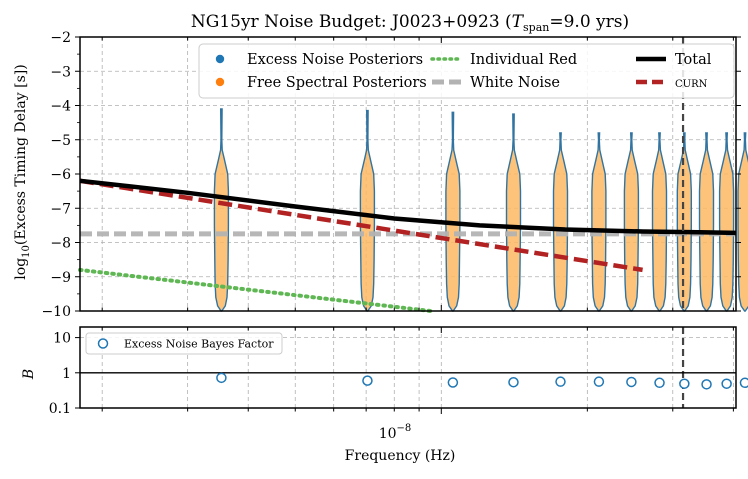  I want to click on legend-marker-excess, so click(220, 59).